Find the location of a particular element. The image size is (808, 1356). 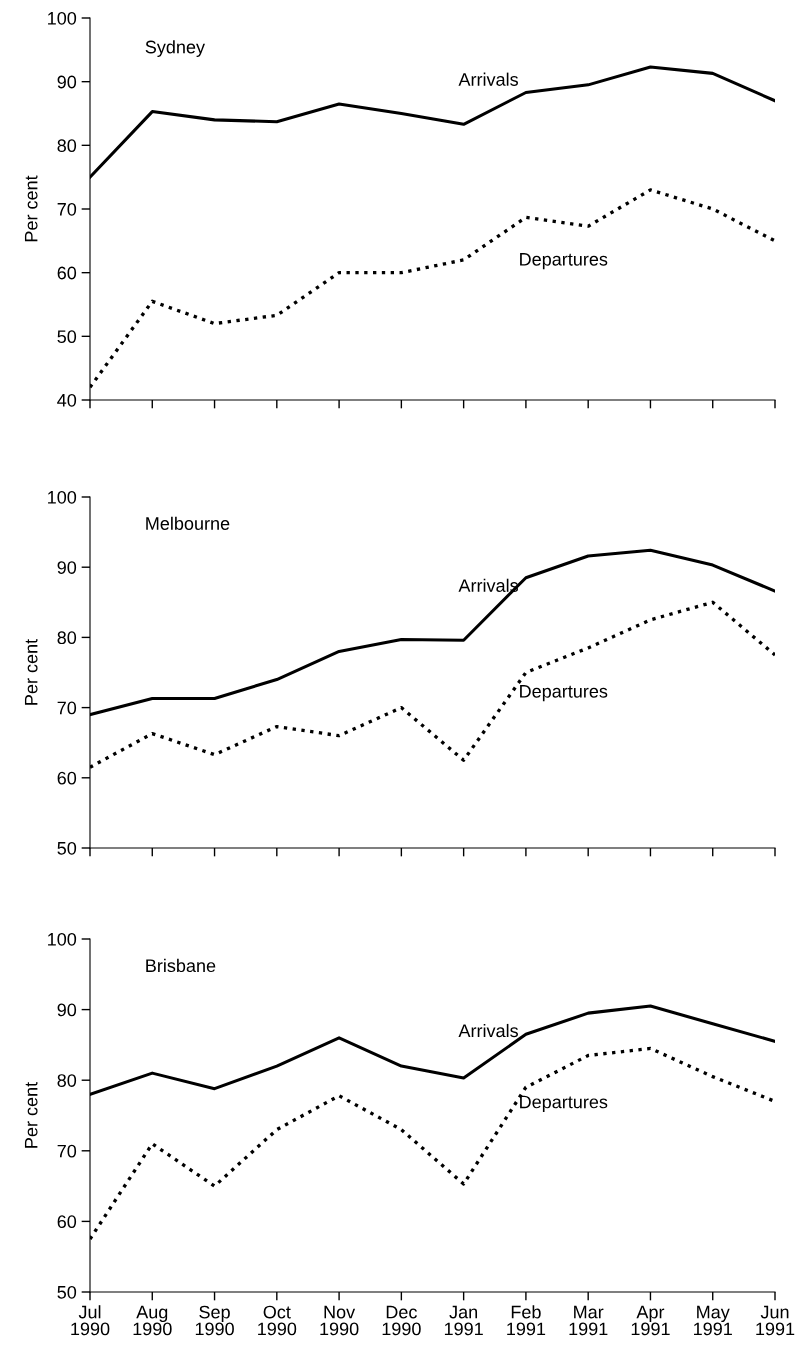

x-tick-label: Sep 1990 is located at coordinates (214, 1320).